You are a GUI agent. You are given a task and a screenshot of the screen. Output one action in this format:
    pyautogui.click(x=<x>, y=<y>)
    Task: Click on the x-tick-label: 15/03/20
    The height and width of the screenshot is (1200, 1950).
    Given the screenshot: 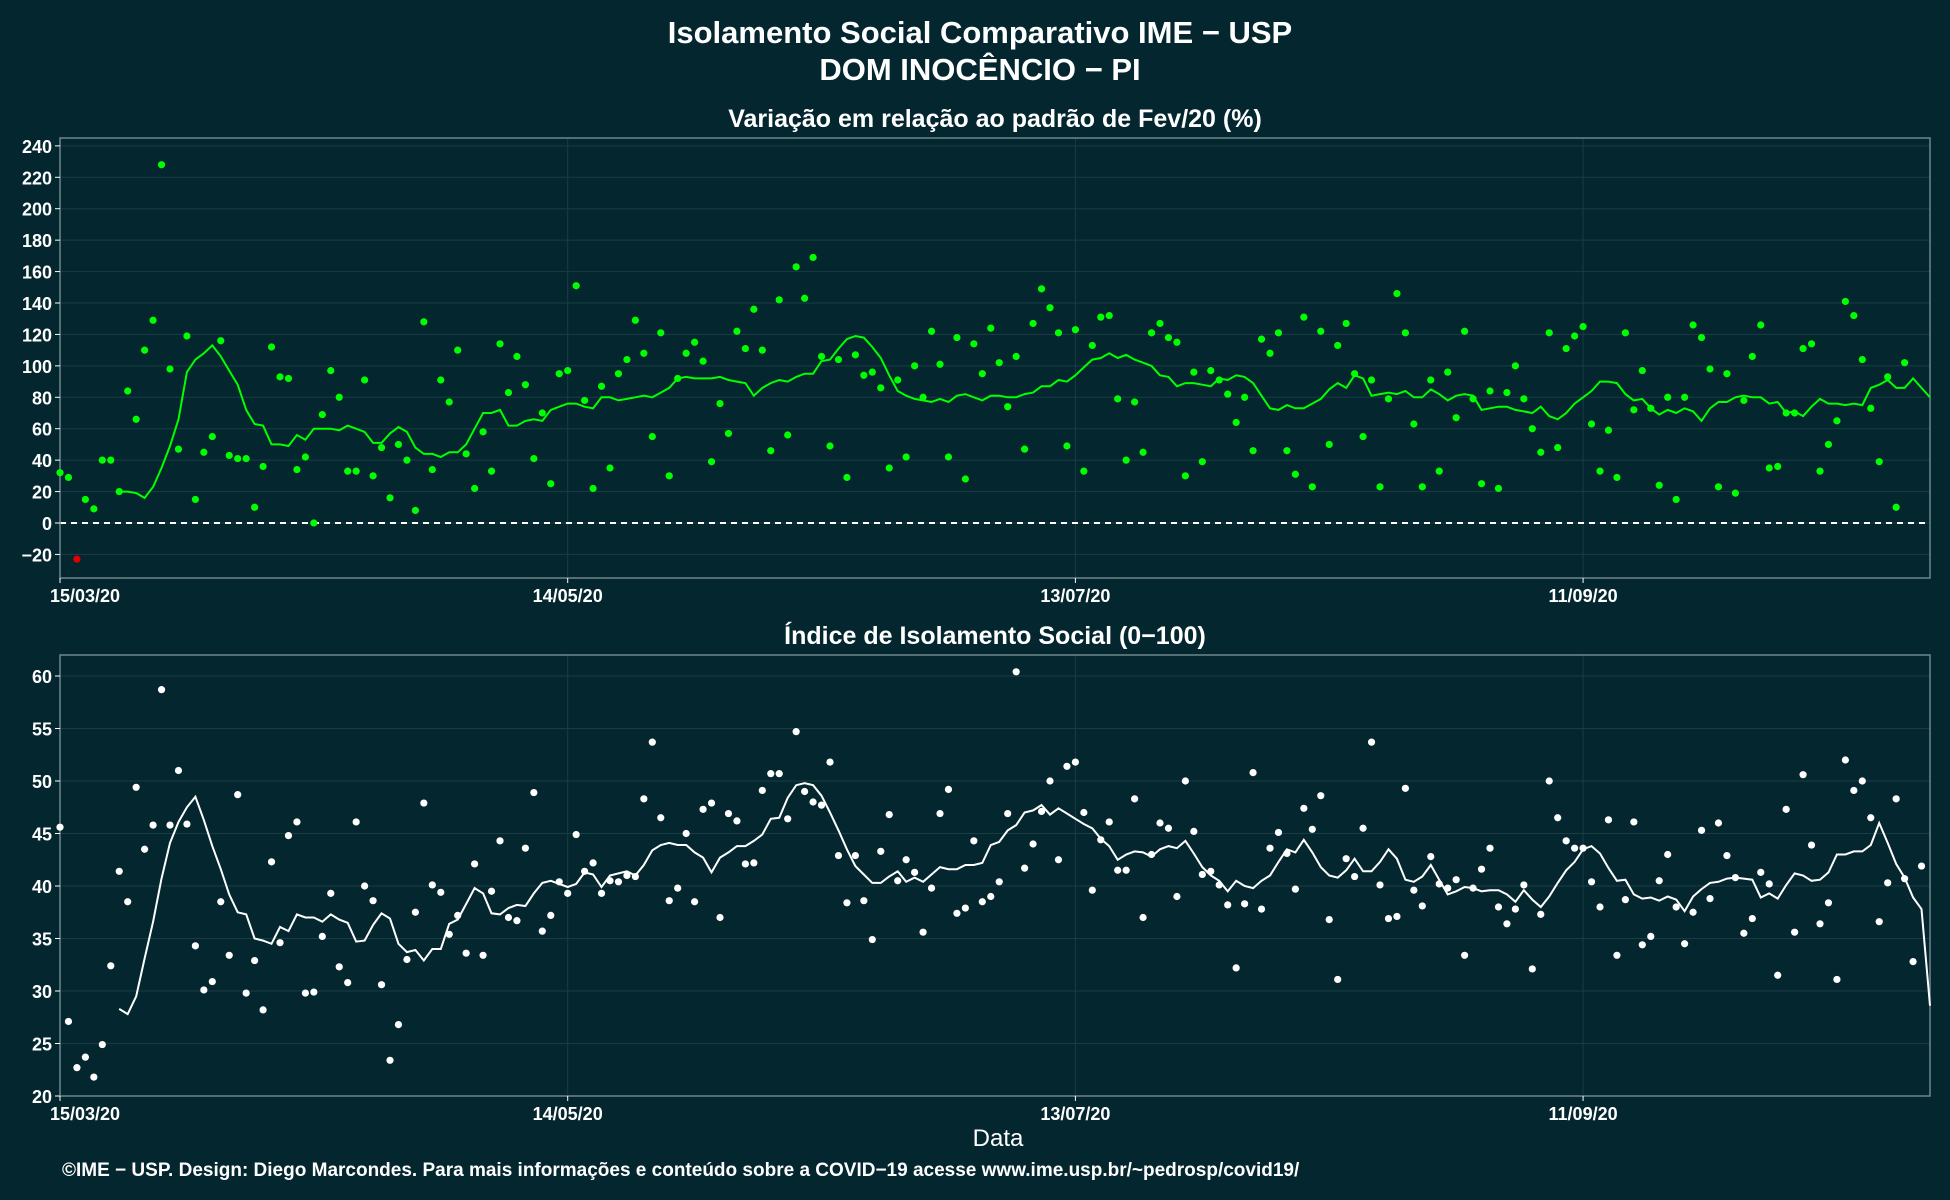 What is the action you would take?
    pyautogui.click(x=85, y=1114)
    